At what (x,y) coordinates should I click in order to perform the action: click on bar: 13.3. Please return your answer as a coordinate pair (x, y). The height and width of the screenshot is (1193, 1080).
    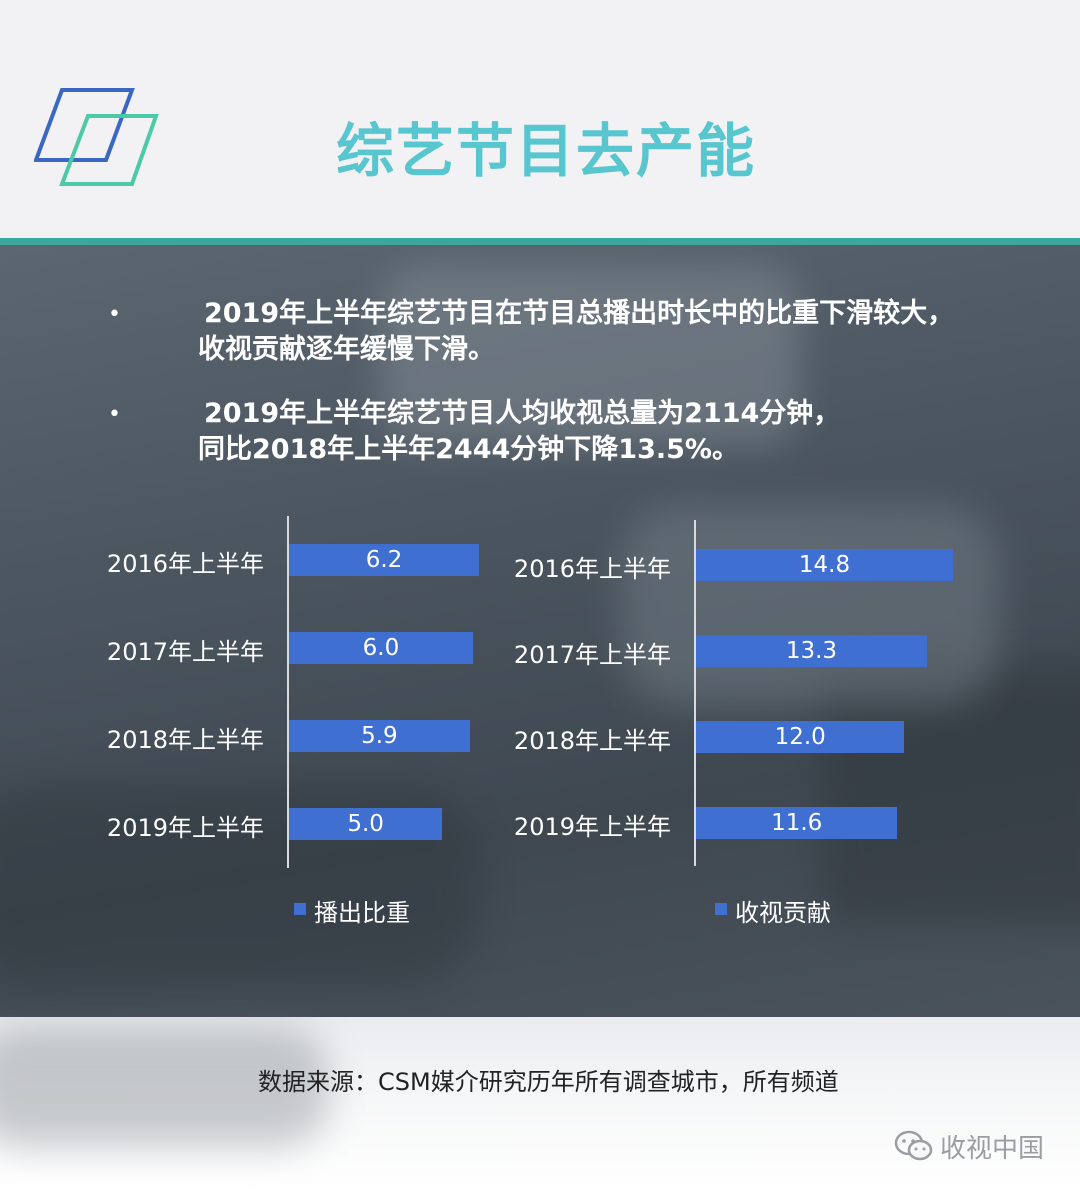
    Looking at the image, I should click on (811, 651).